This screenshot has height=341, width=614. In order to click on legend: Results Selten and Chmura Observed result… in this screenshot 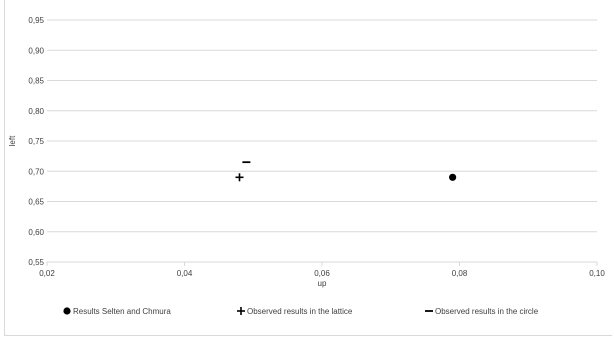, I will do `click(301, 311)`.